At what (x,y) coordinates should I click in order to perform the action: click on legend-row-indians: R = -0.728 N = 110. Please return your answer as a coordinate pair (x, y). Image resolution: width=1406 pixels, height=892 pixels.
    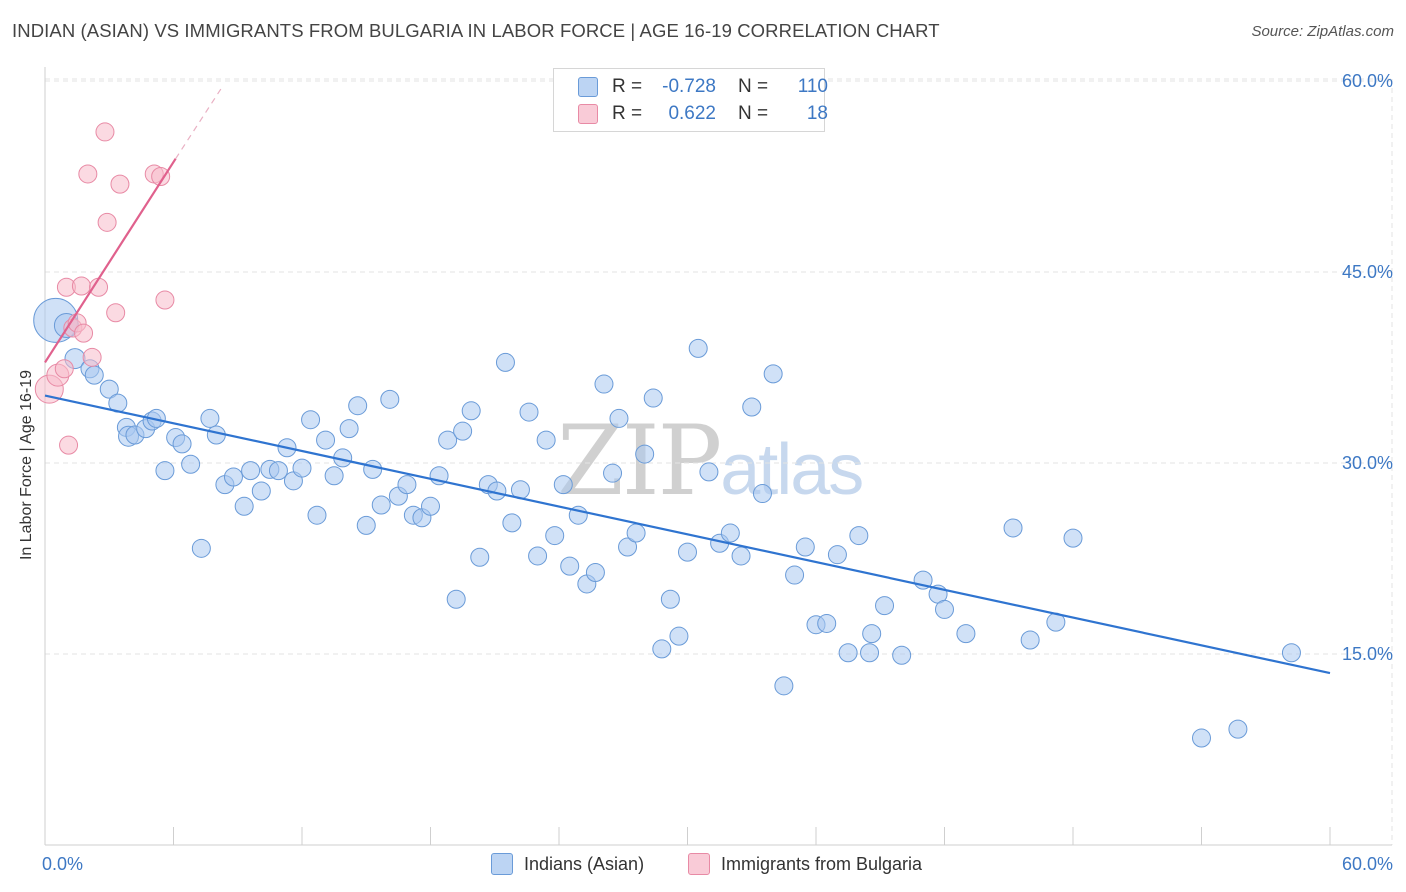
    Looking at the image, I should click on (703, 87).